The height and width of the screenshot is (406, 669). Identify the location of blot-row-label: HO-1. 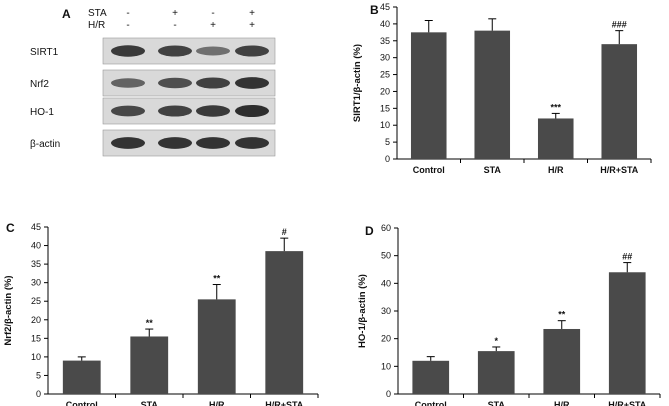
(42, 112).